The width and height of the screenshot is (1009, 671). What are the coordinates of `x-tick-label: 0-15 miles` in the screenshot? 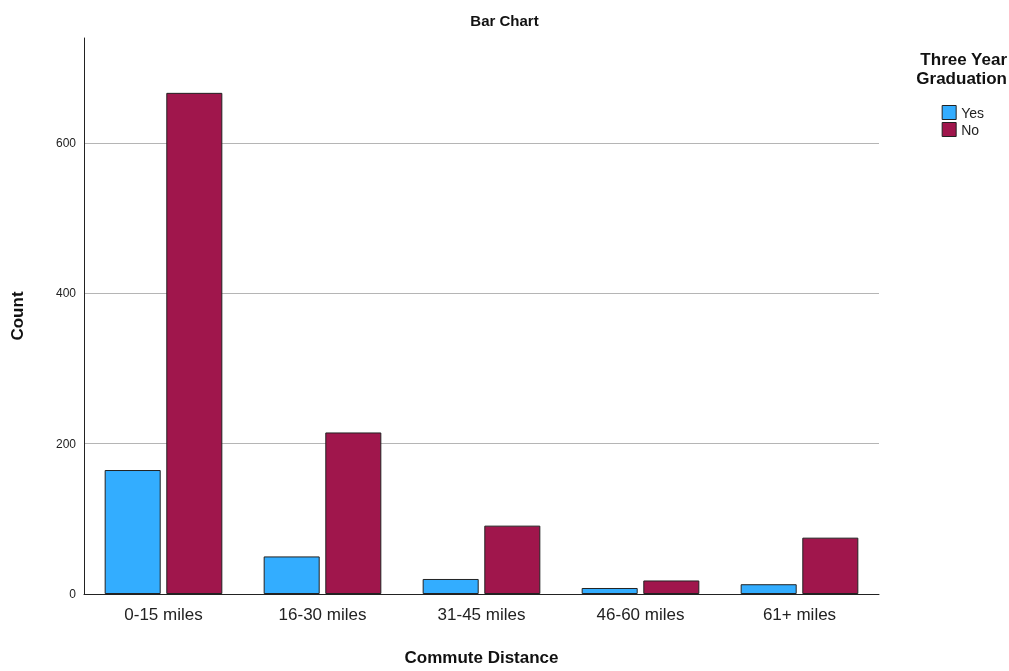 It's located at (163, 614).